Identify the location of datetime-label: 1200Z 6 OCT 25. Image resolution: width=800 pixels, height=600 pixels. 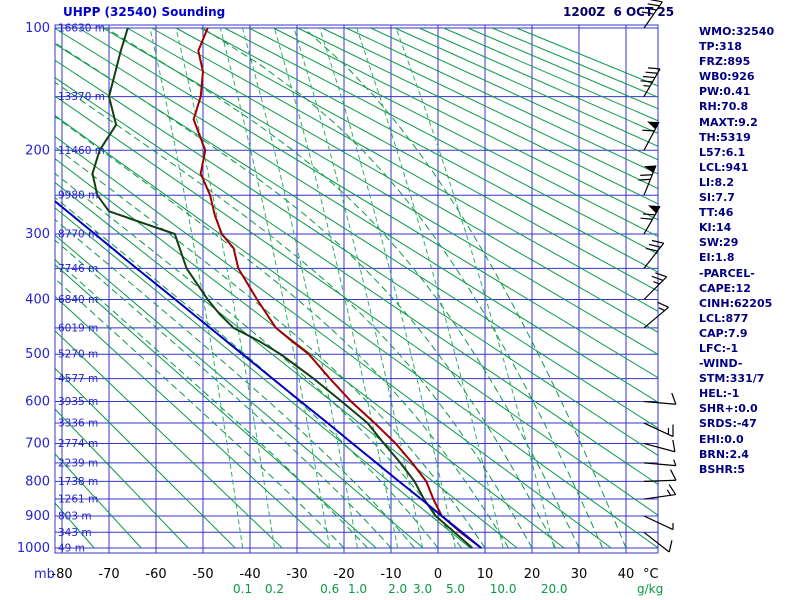
(619, 12).